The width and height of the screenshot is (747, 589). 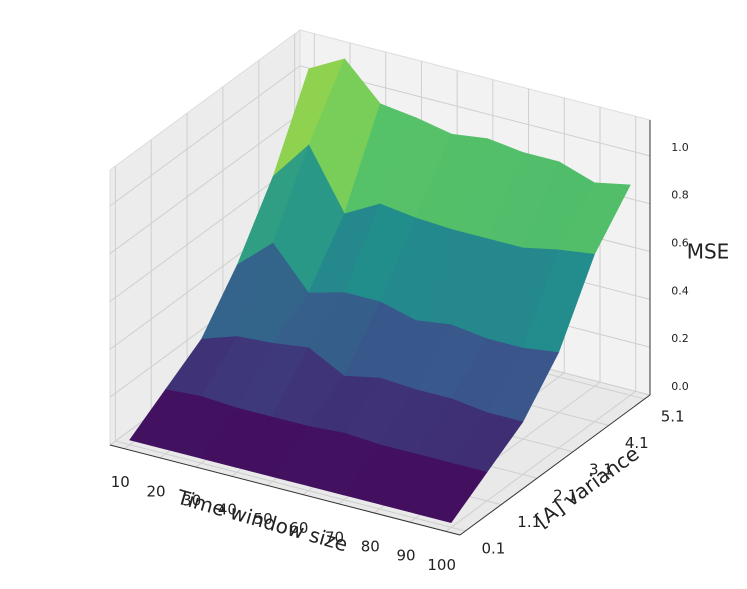 What do you see at coordinates (191, 501) in the screenshot?
I see `x-tick-label: 30` at bounding box center [191, 501].